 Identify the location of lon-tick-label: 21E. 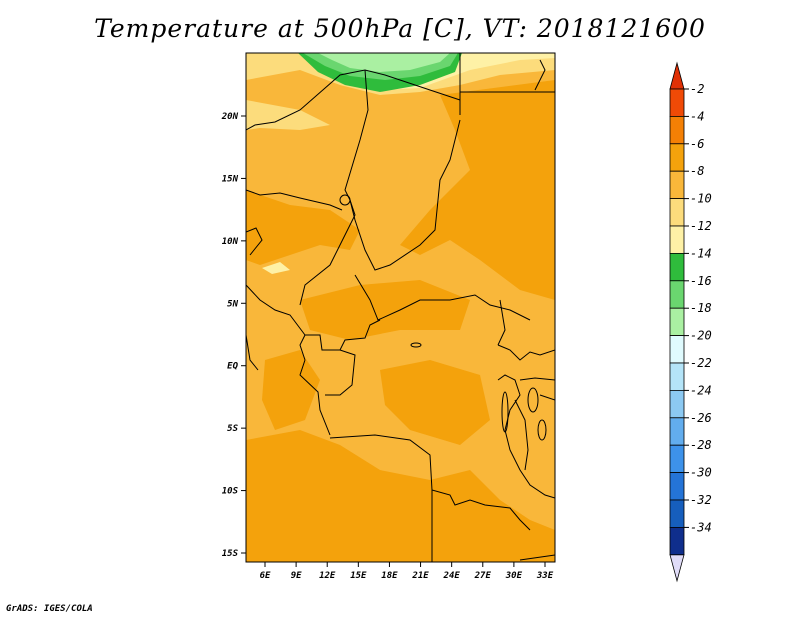
(420, 576).